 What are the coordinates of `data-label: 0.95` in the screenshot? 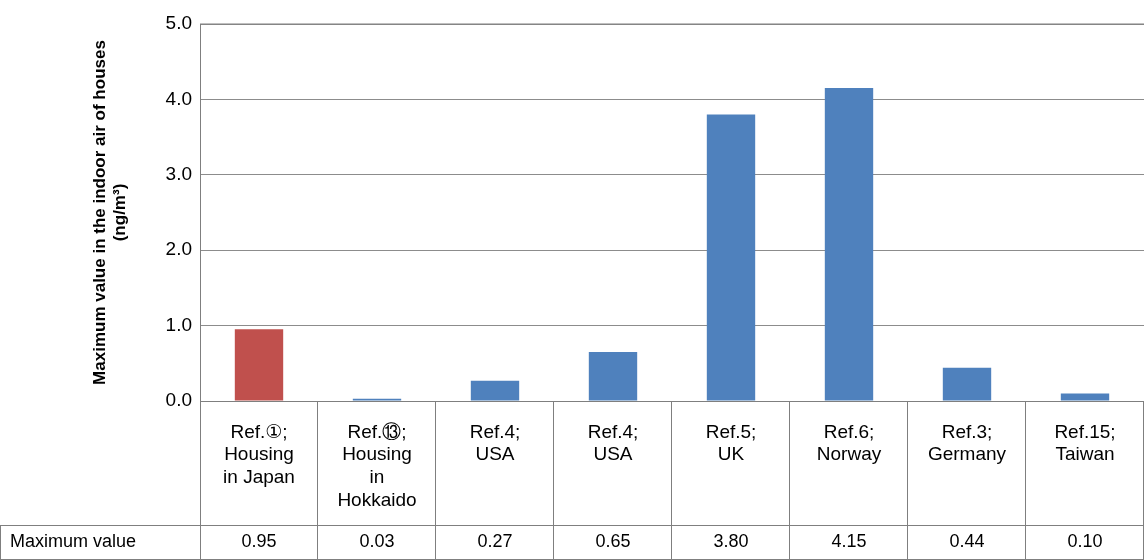 It's located at (259, 541).